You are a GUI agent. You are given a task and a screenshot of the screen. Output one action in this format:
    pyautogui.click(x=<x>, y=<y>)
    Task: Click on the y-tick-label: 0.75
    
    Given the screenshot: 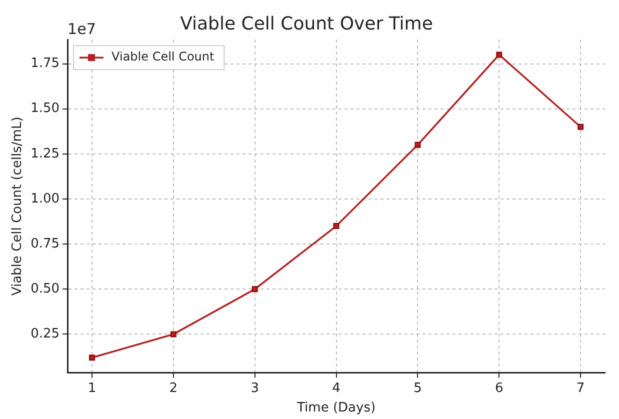 What is the action you would take?
    pyautogui.click(x=45, y=244)
    